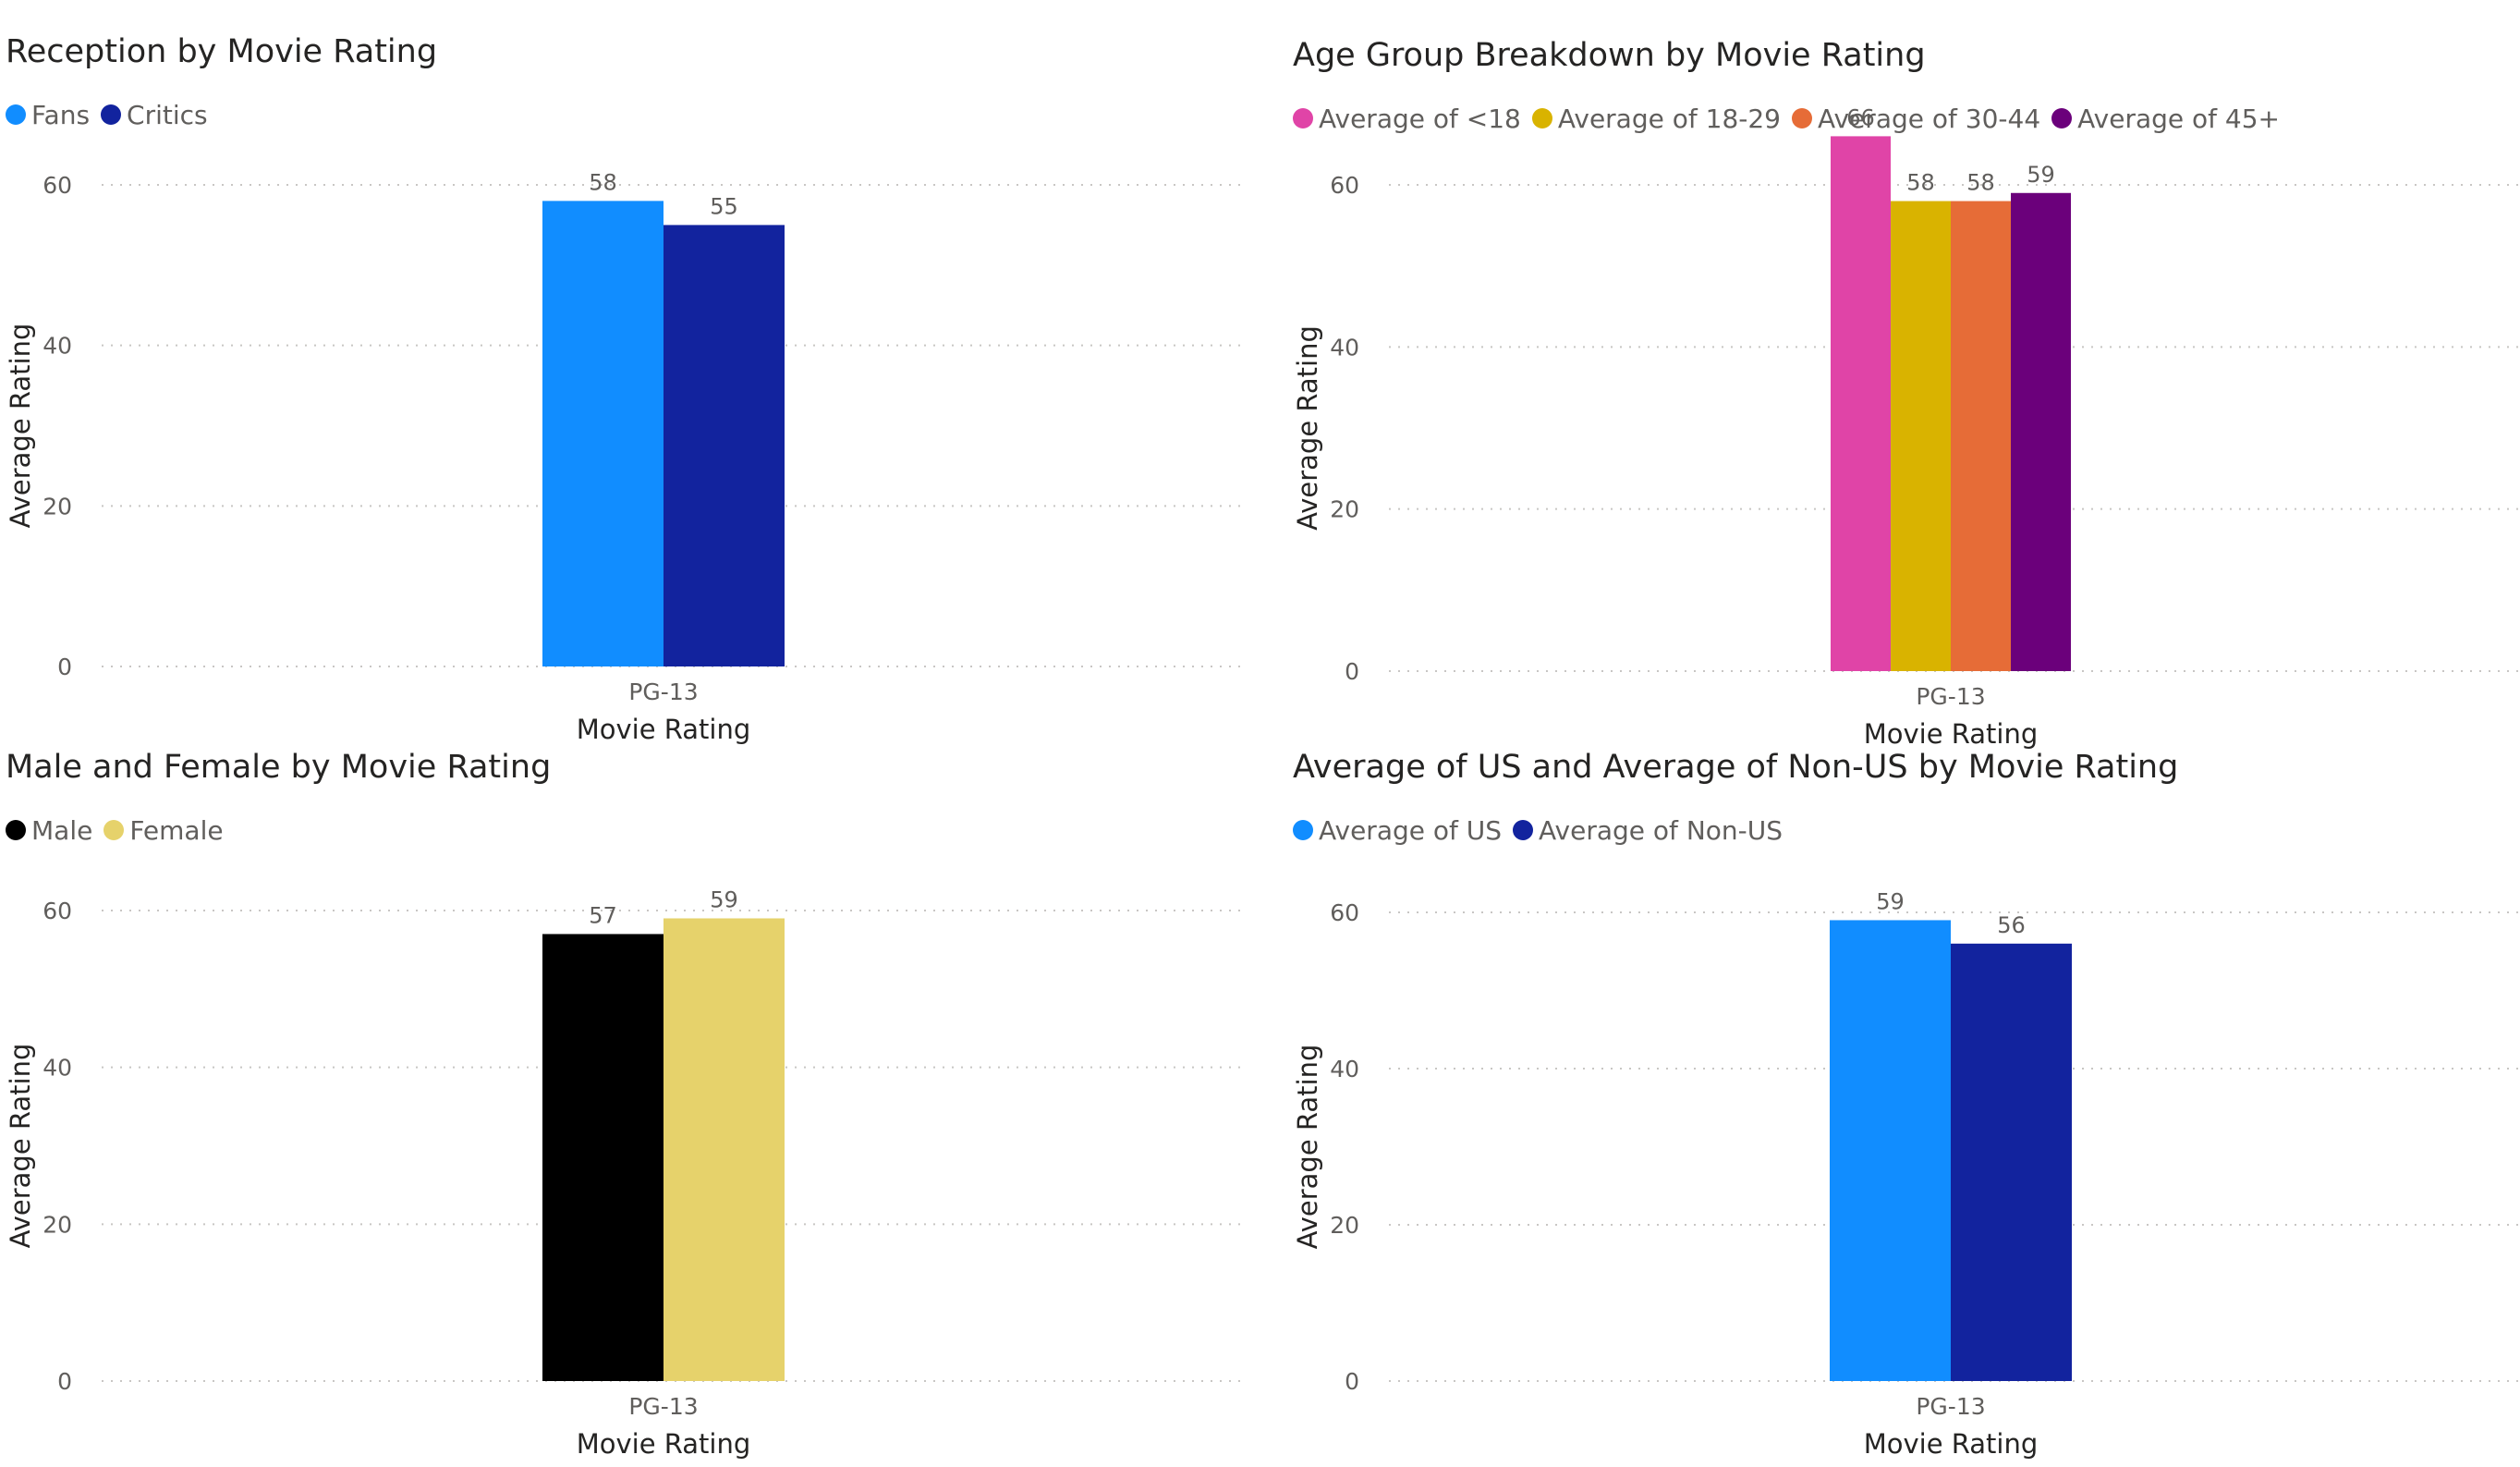 The height and width of the screenshot is (1467, 2520). What do you see at coordinates (1420, 119) in the screenshot?
I see `legend-label: Average of <18` at bounding box center [1420, 119].